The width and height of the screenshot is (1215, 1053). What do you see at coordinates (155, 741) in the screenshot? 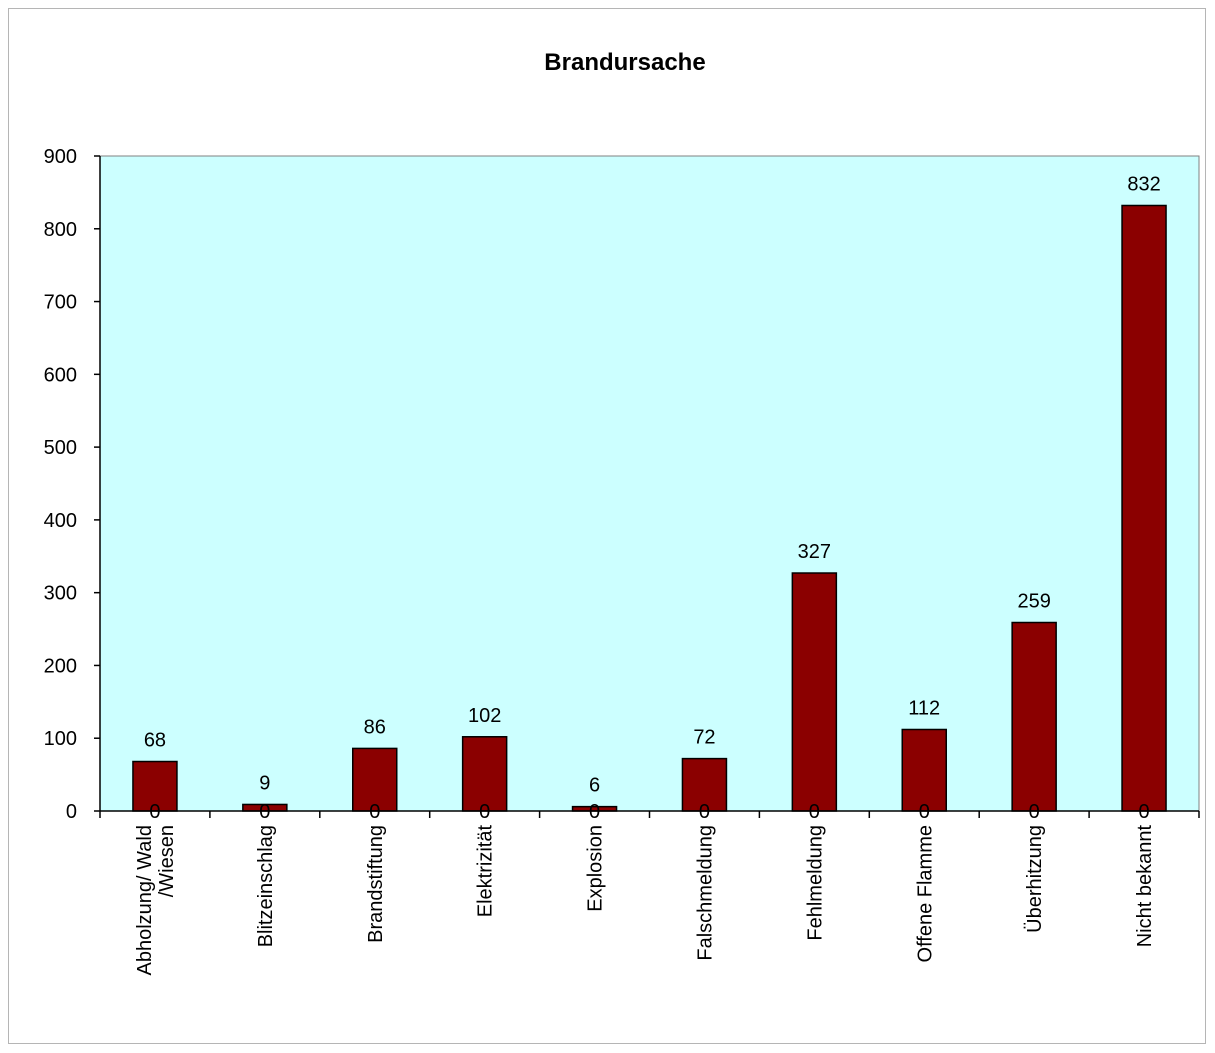
I see `data-label: 68` at bounding box center [155, 741].